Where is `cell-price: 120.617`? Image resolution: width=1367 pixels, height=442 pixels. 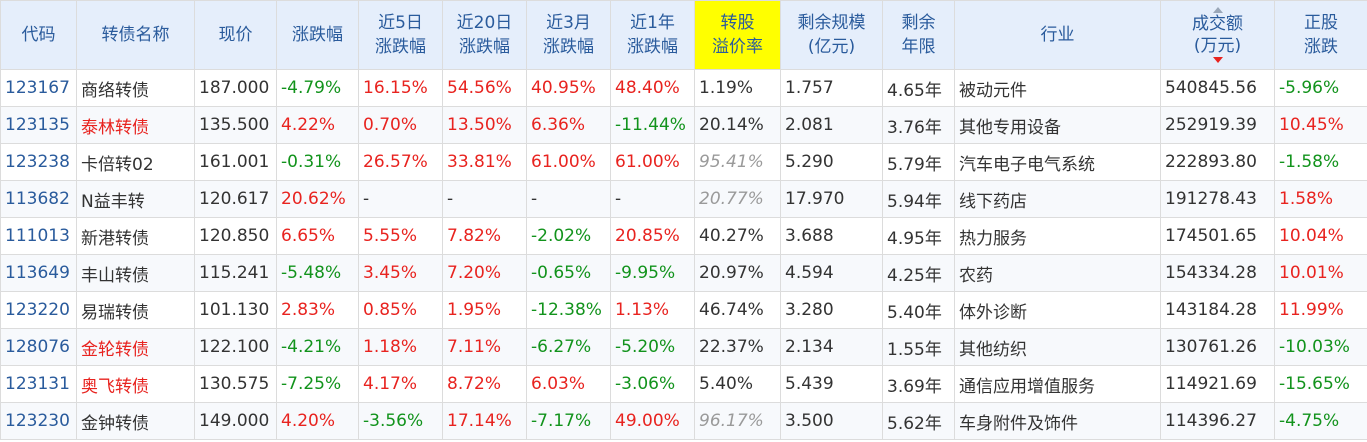 cell-price: 120.617 is located at coordinates (235, 199).